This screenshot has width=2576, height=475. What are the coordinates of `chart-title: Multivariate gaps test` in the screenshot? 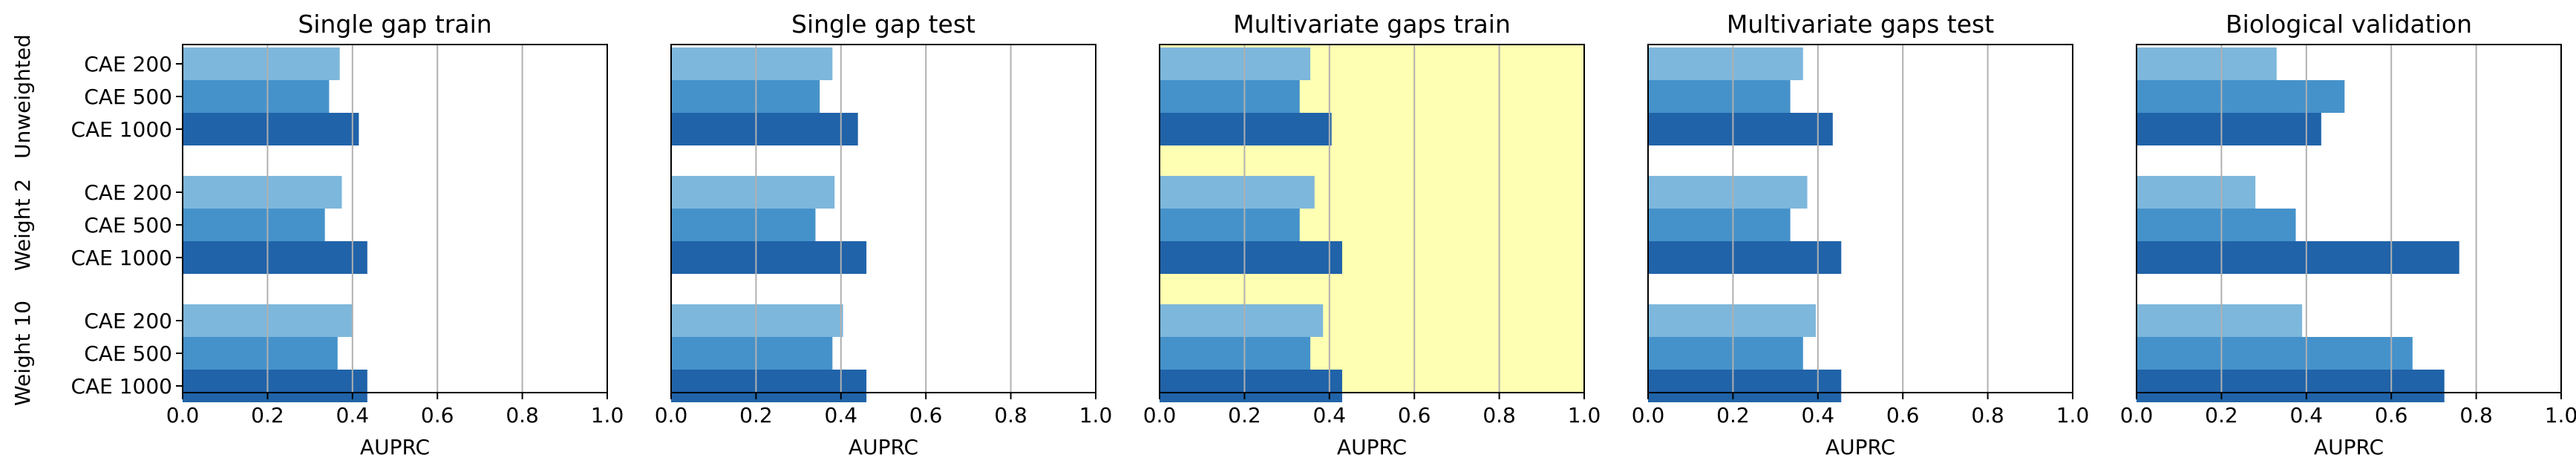 It's located at (1861, 24).